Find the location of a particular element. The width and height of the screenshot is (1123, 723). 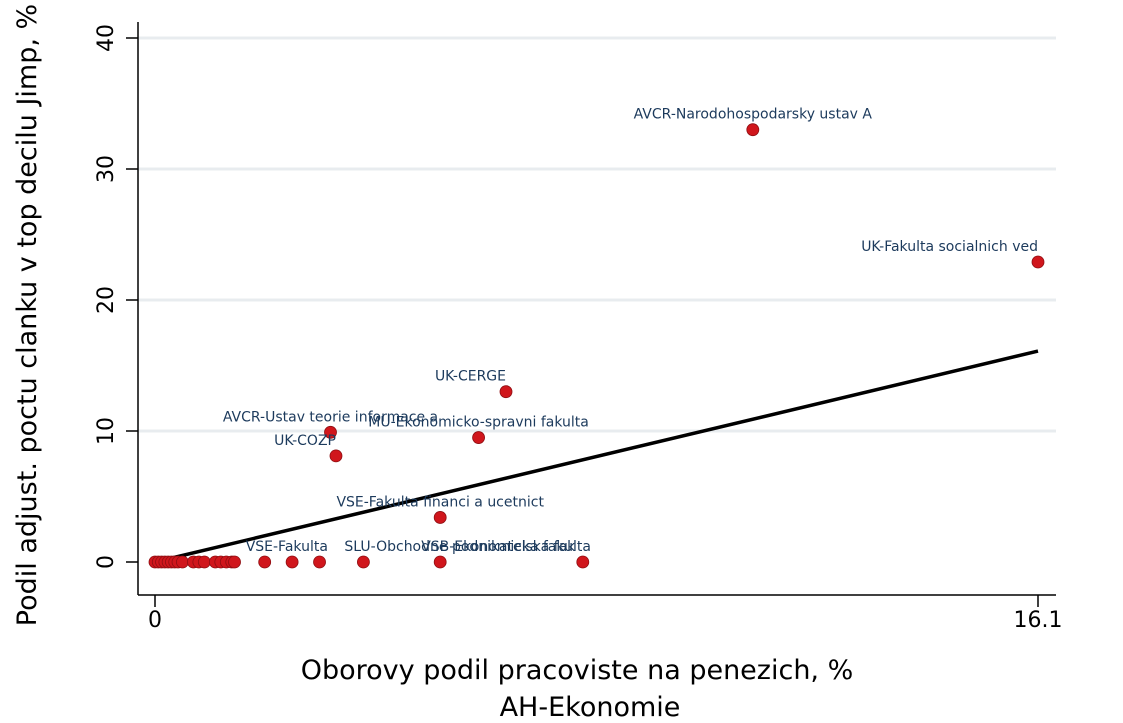

point-label: AVCR-Narodohospodarsky ustav A is located at coordinates (753, 115).